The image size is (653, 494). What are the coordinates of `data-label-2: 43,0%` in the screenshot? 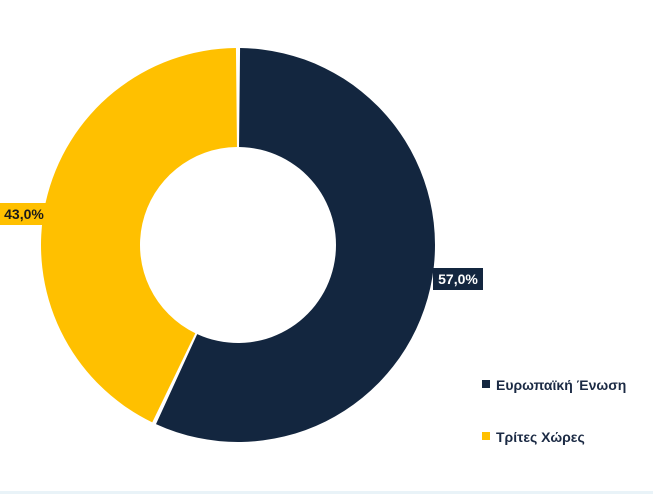 It's located at (24, 214).